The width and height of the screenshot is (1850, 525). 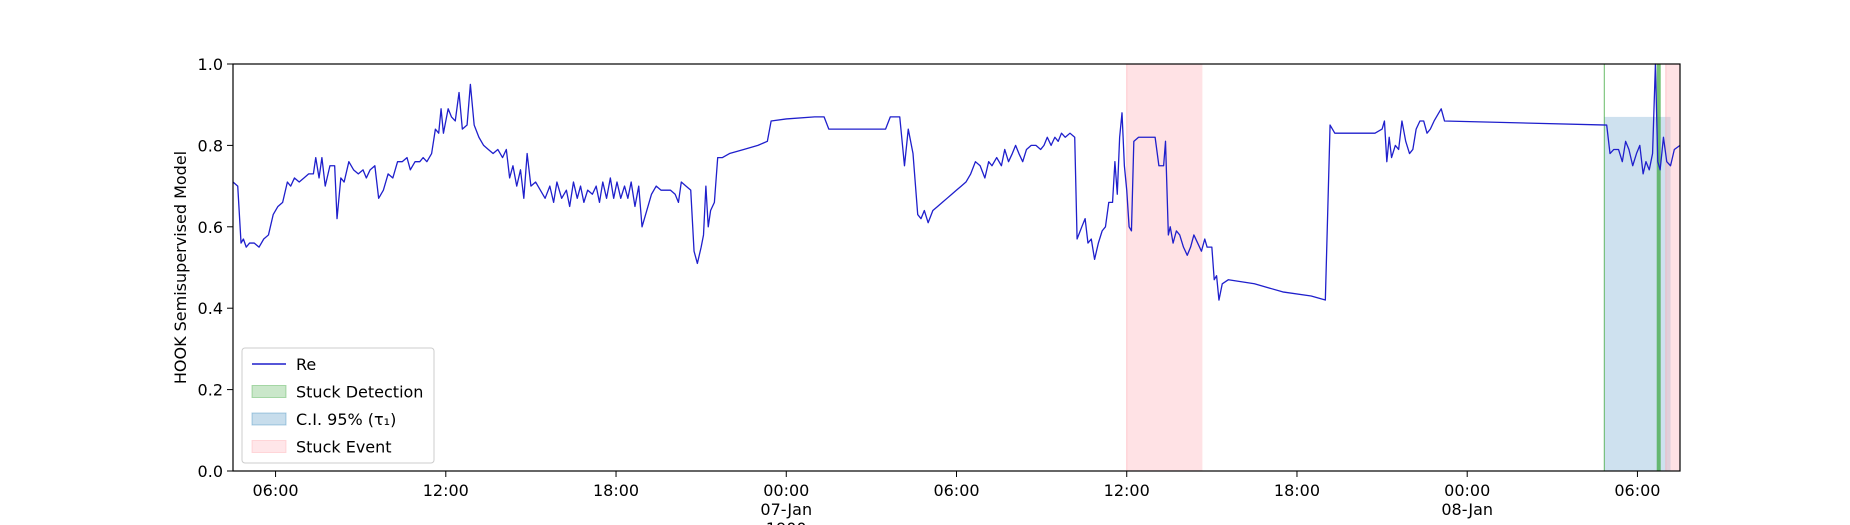 What do you see at coordinates (1632, 267) in the screenshot?
I see `vlines-layer` at bounding box center [1632, 267].